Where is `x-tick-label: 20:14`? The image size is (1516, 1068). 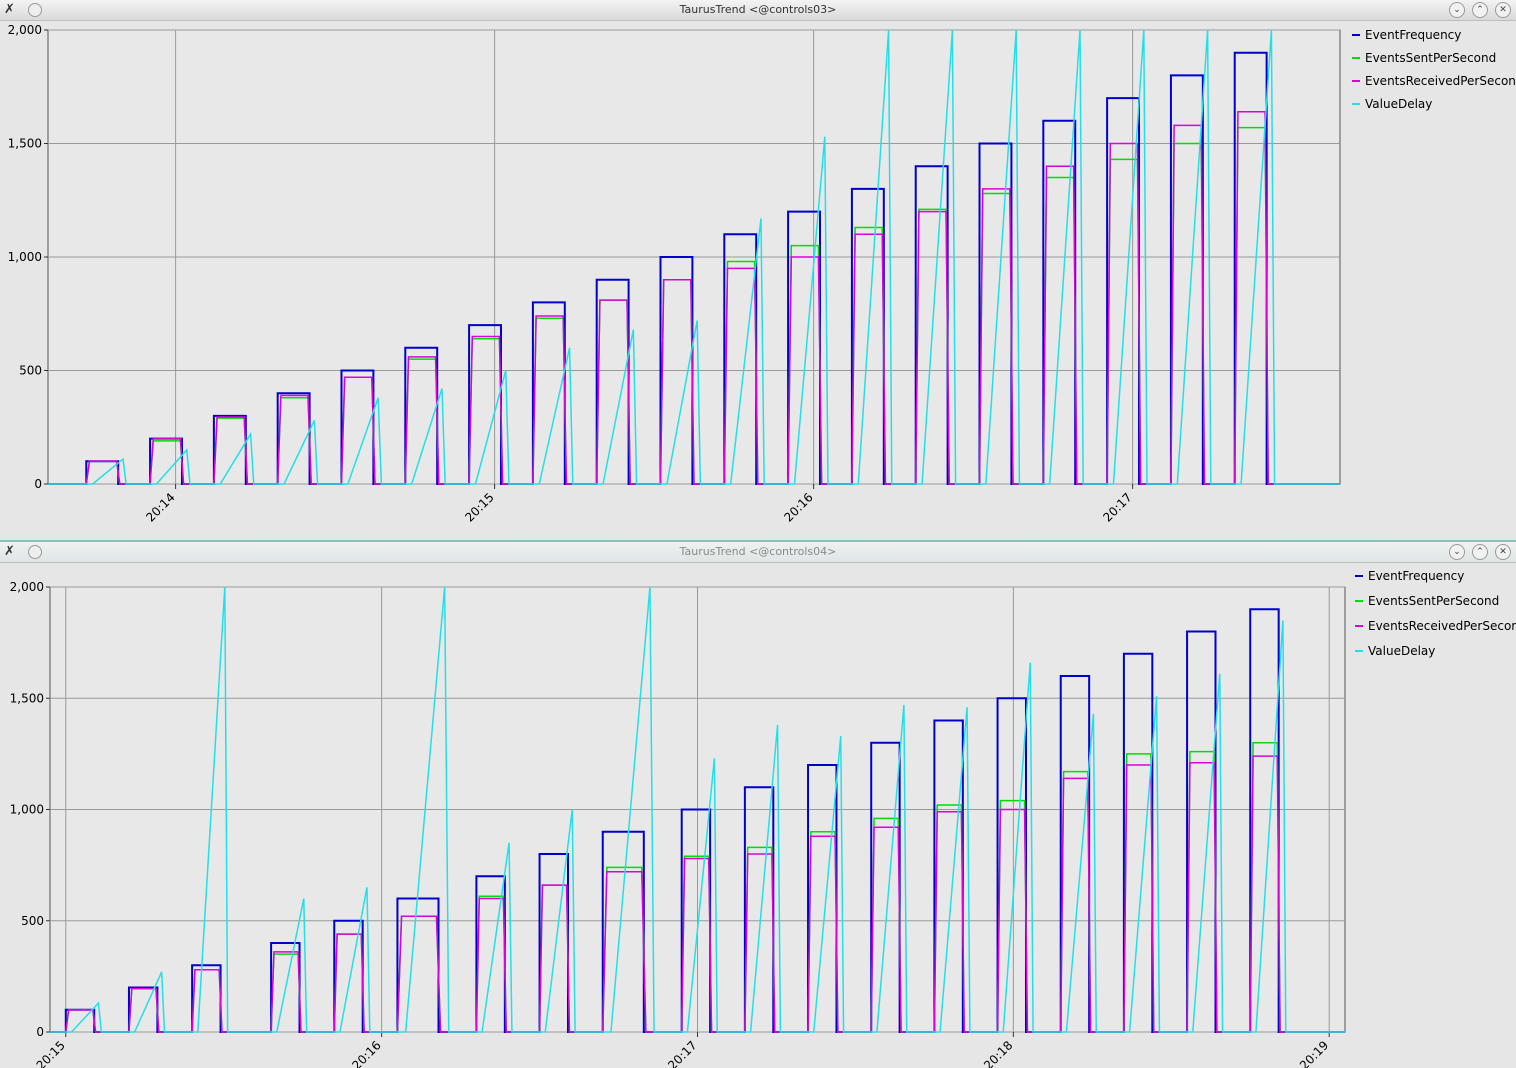
x-tick-label: 20:14 is located at coordinates (160, 507).